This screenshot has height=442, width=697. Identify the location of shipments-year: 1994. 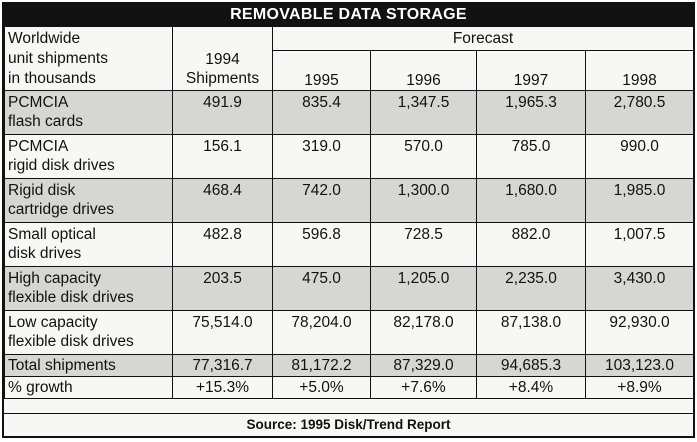
(222, 59).